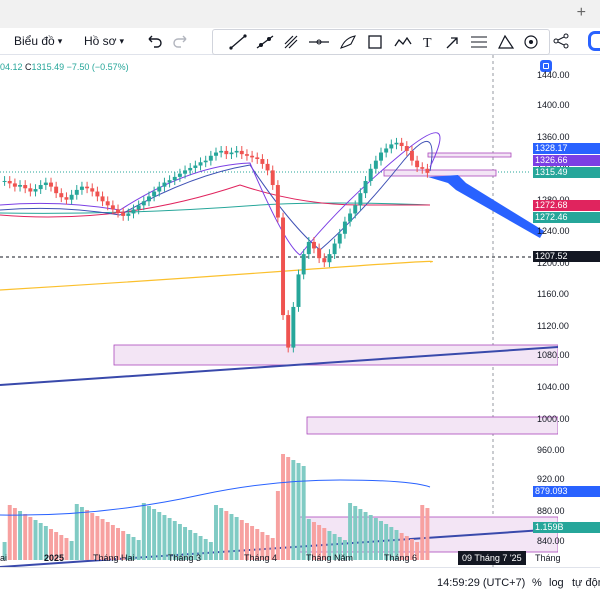  I want to click on text-tool-icon: T, so click(427, 43).